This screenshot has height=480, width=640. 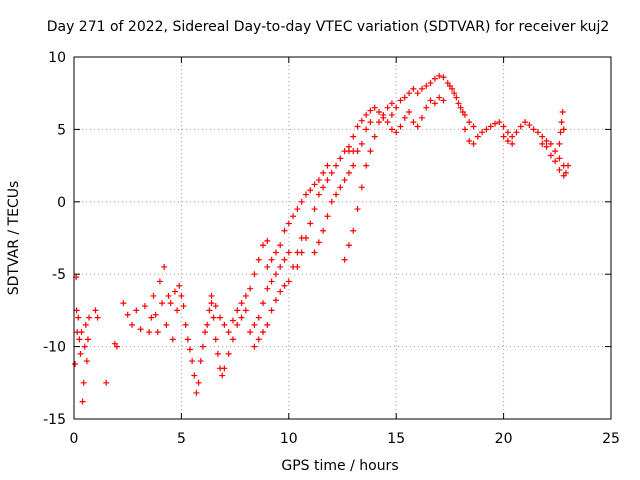 What do you see at coordinates (61, 130) in the screenshot?
I see `y-tick-label: 5` at bounding box center [61, 130].